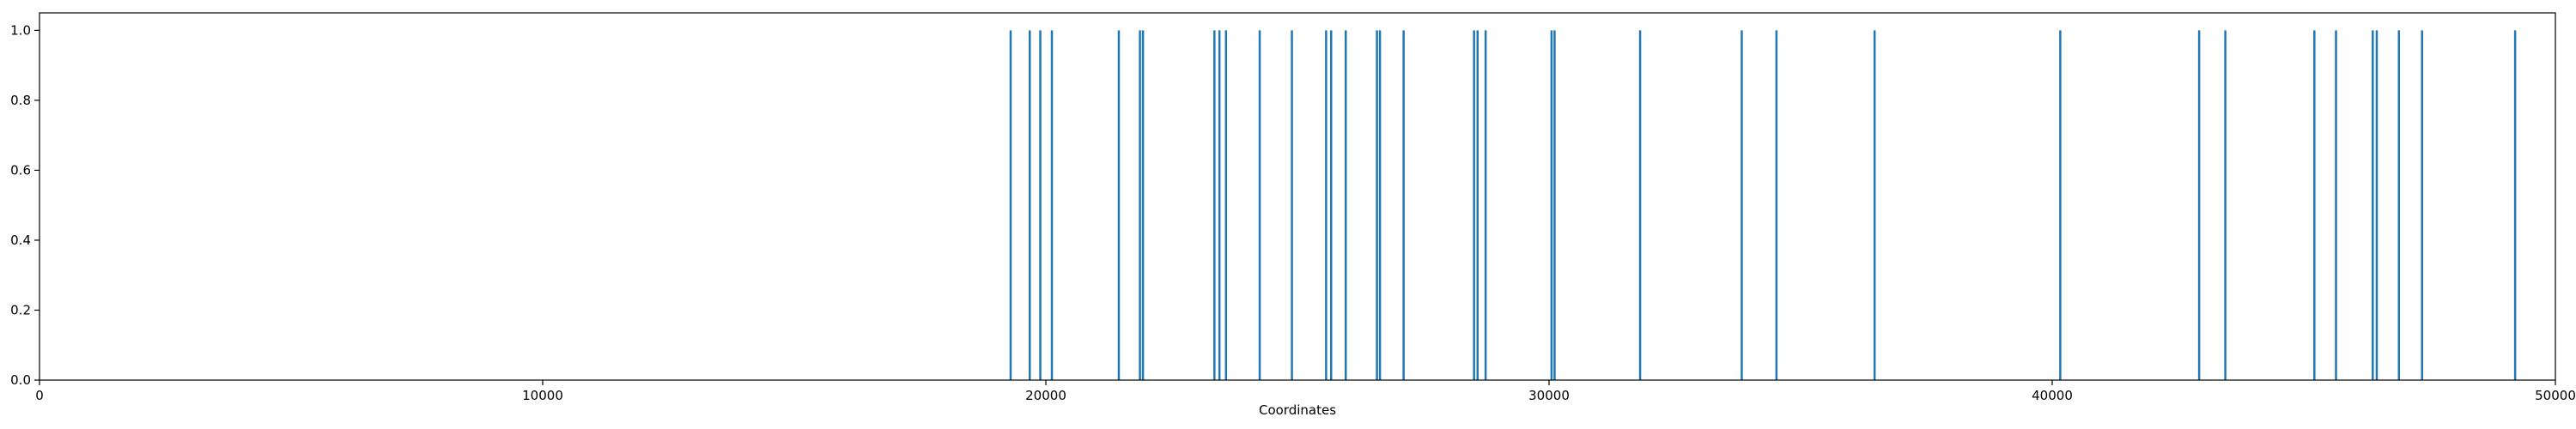 The height and width of the screenshot is (429, 2576). I want to click on y-tick-label: 1.0, so click(21, 30).